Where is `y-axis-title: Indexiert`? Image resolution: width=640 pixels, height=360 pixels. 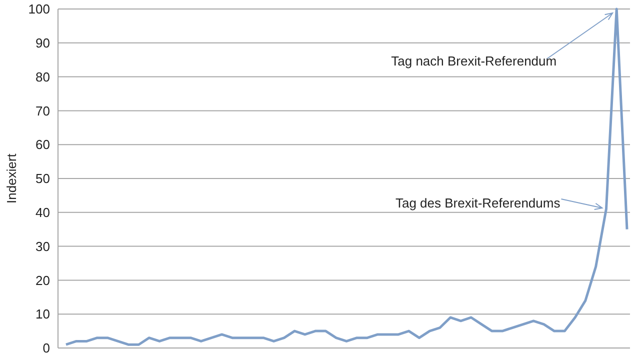
y-axis-title: Indexiert is located at coordinates (11, 178).